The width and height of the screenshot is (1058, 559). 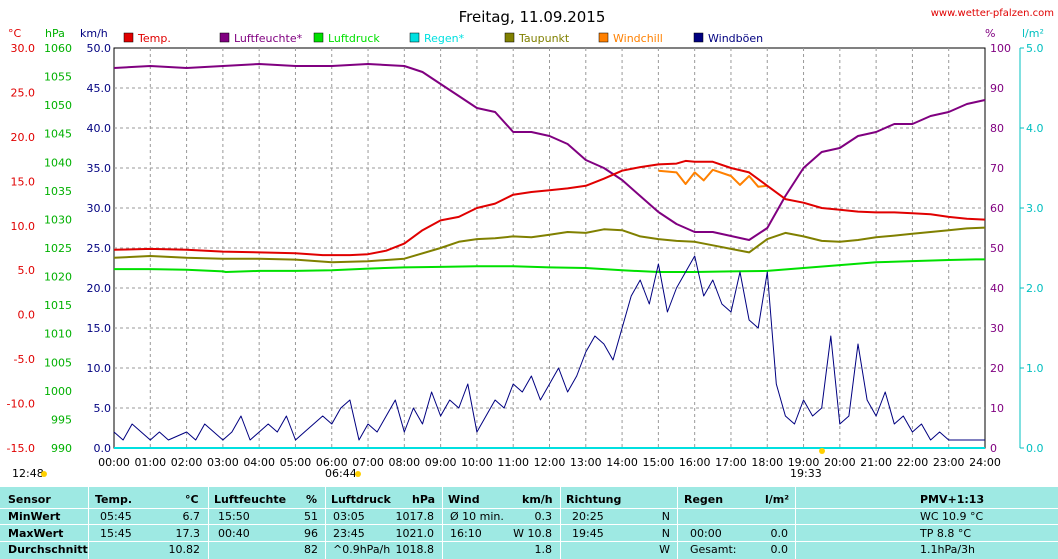 What do you see at coordinates (341, 473) in the screenshot?
I see `sunrise-label: 06:44` at bounding box center [341, 473].